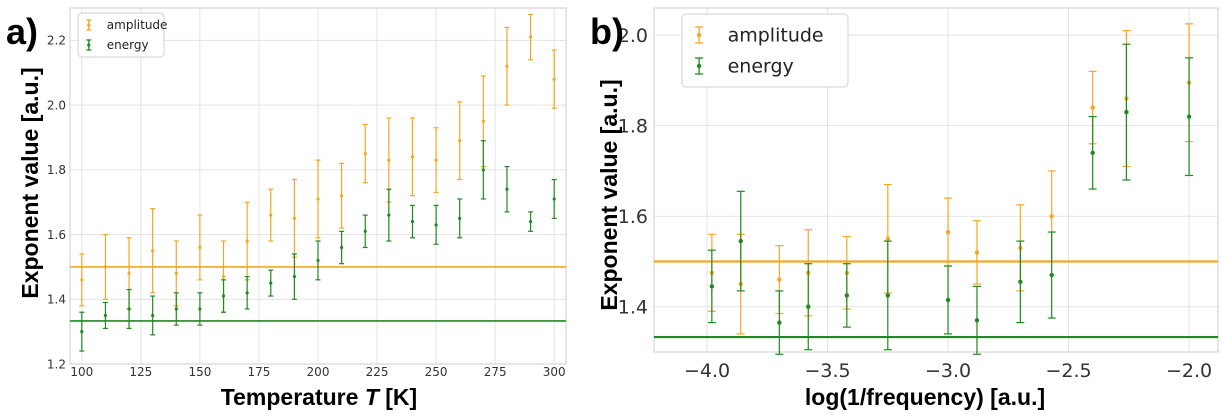 This screenshot has width=1222, height=416. What do you see at coordinates (607, 31) in the screenshot?
I see `panel-label: b)` at bounding box center [607, 31].